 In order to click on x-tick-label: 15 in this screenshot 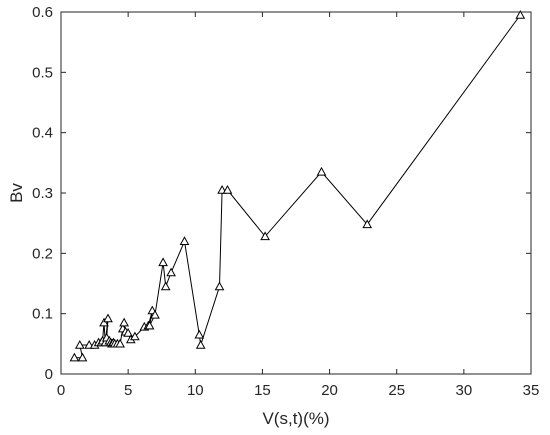, I will do `click(262, 390)`.